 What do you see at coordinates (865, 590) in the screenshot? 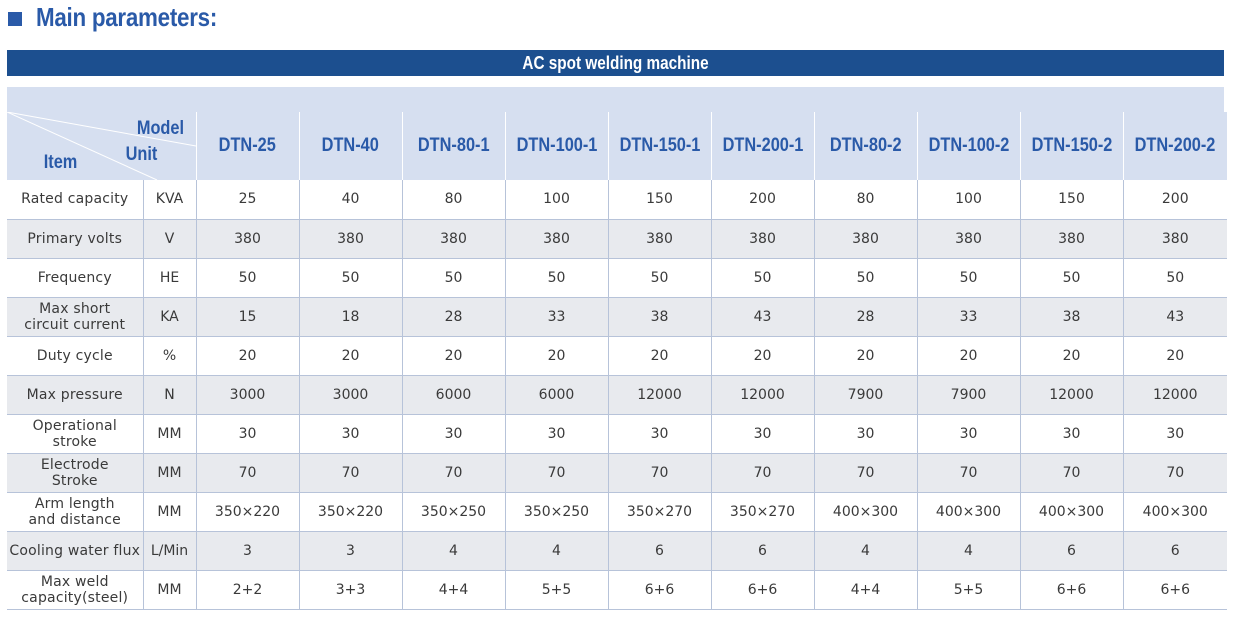
I see `value-cell: 4+4` at bounding box center [865, 590].